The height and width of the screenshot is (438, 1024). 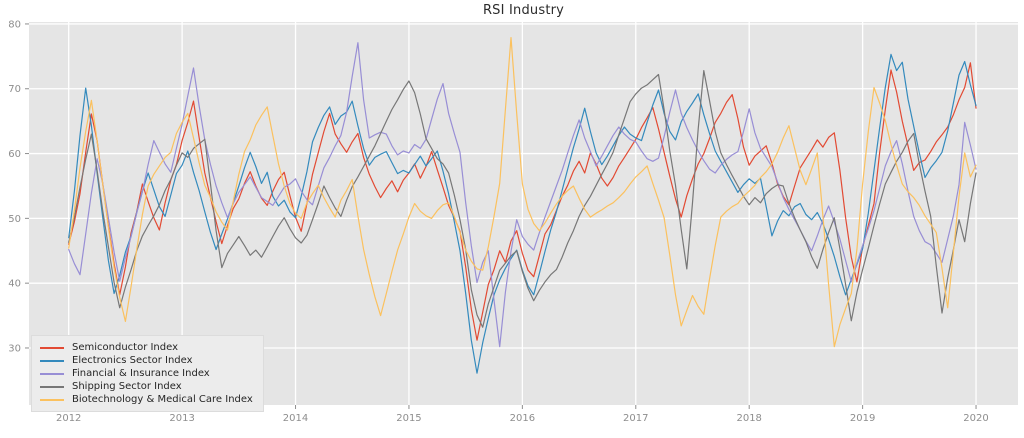 I want to click on x-tick-label: 2013, so click(x=181, y=418).